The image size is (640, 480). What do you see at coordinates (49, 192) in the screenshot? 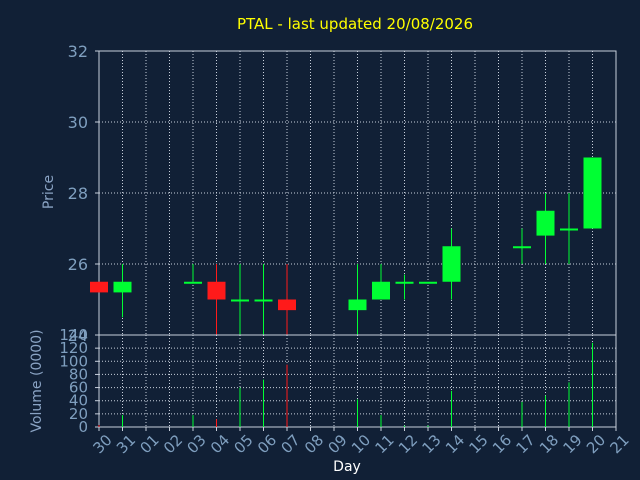
I see `price-y-axis-label: Price` at bounding box center [49, 192].